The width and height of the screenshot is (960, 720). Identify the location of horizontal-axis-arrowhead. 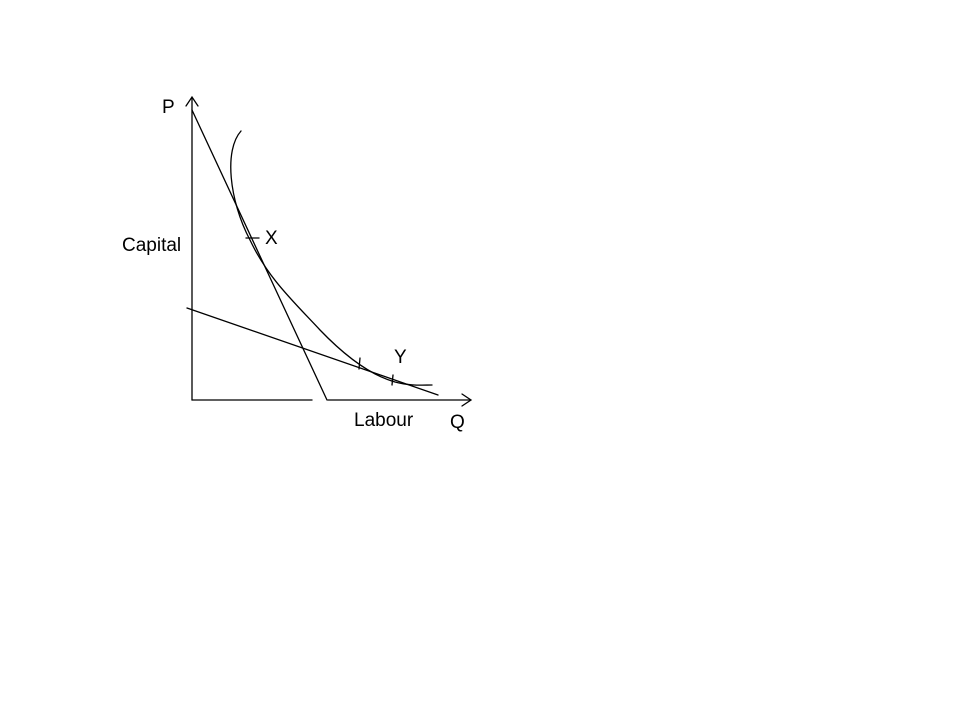
(467, 400).